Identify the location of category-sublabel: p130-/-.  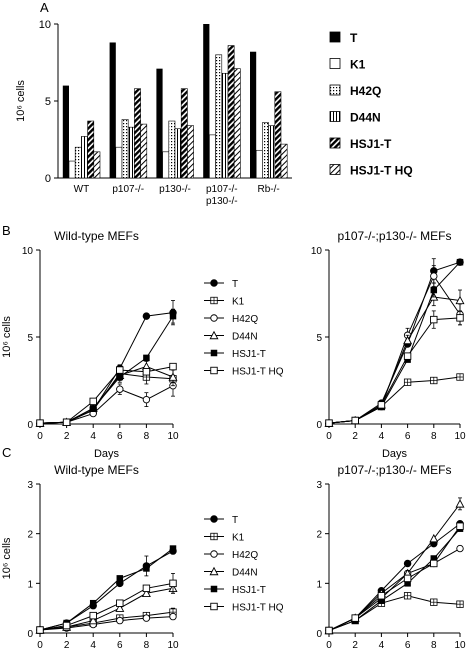
(222, 201).